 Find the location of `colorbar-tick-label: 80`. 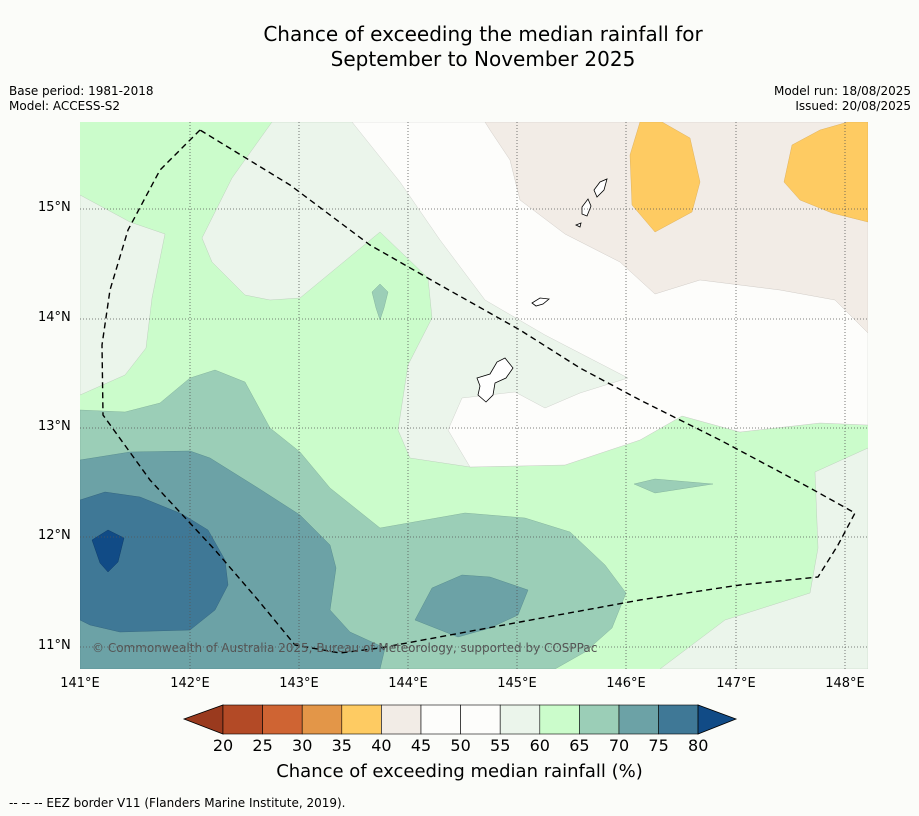

colorbar-tick-label: 80 is located at coordinates (698, 745).